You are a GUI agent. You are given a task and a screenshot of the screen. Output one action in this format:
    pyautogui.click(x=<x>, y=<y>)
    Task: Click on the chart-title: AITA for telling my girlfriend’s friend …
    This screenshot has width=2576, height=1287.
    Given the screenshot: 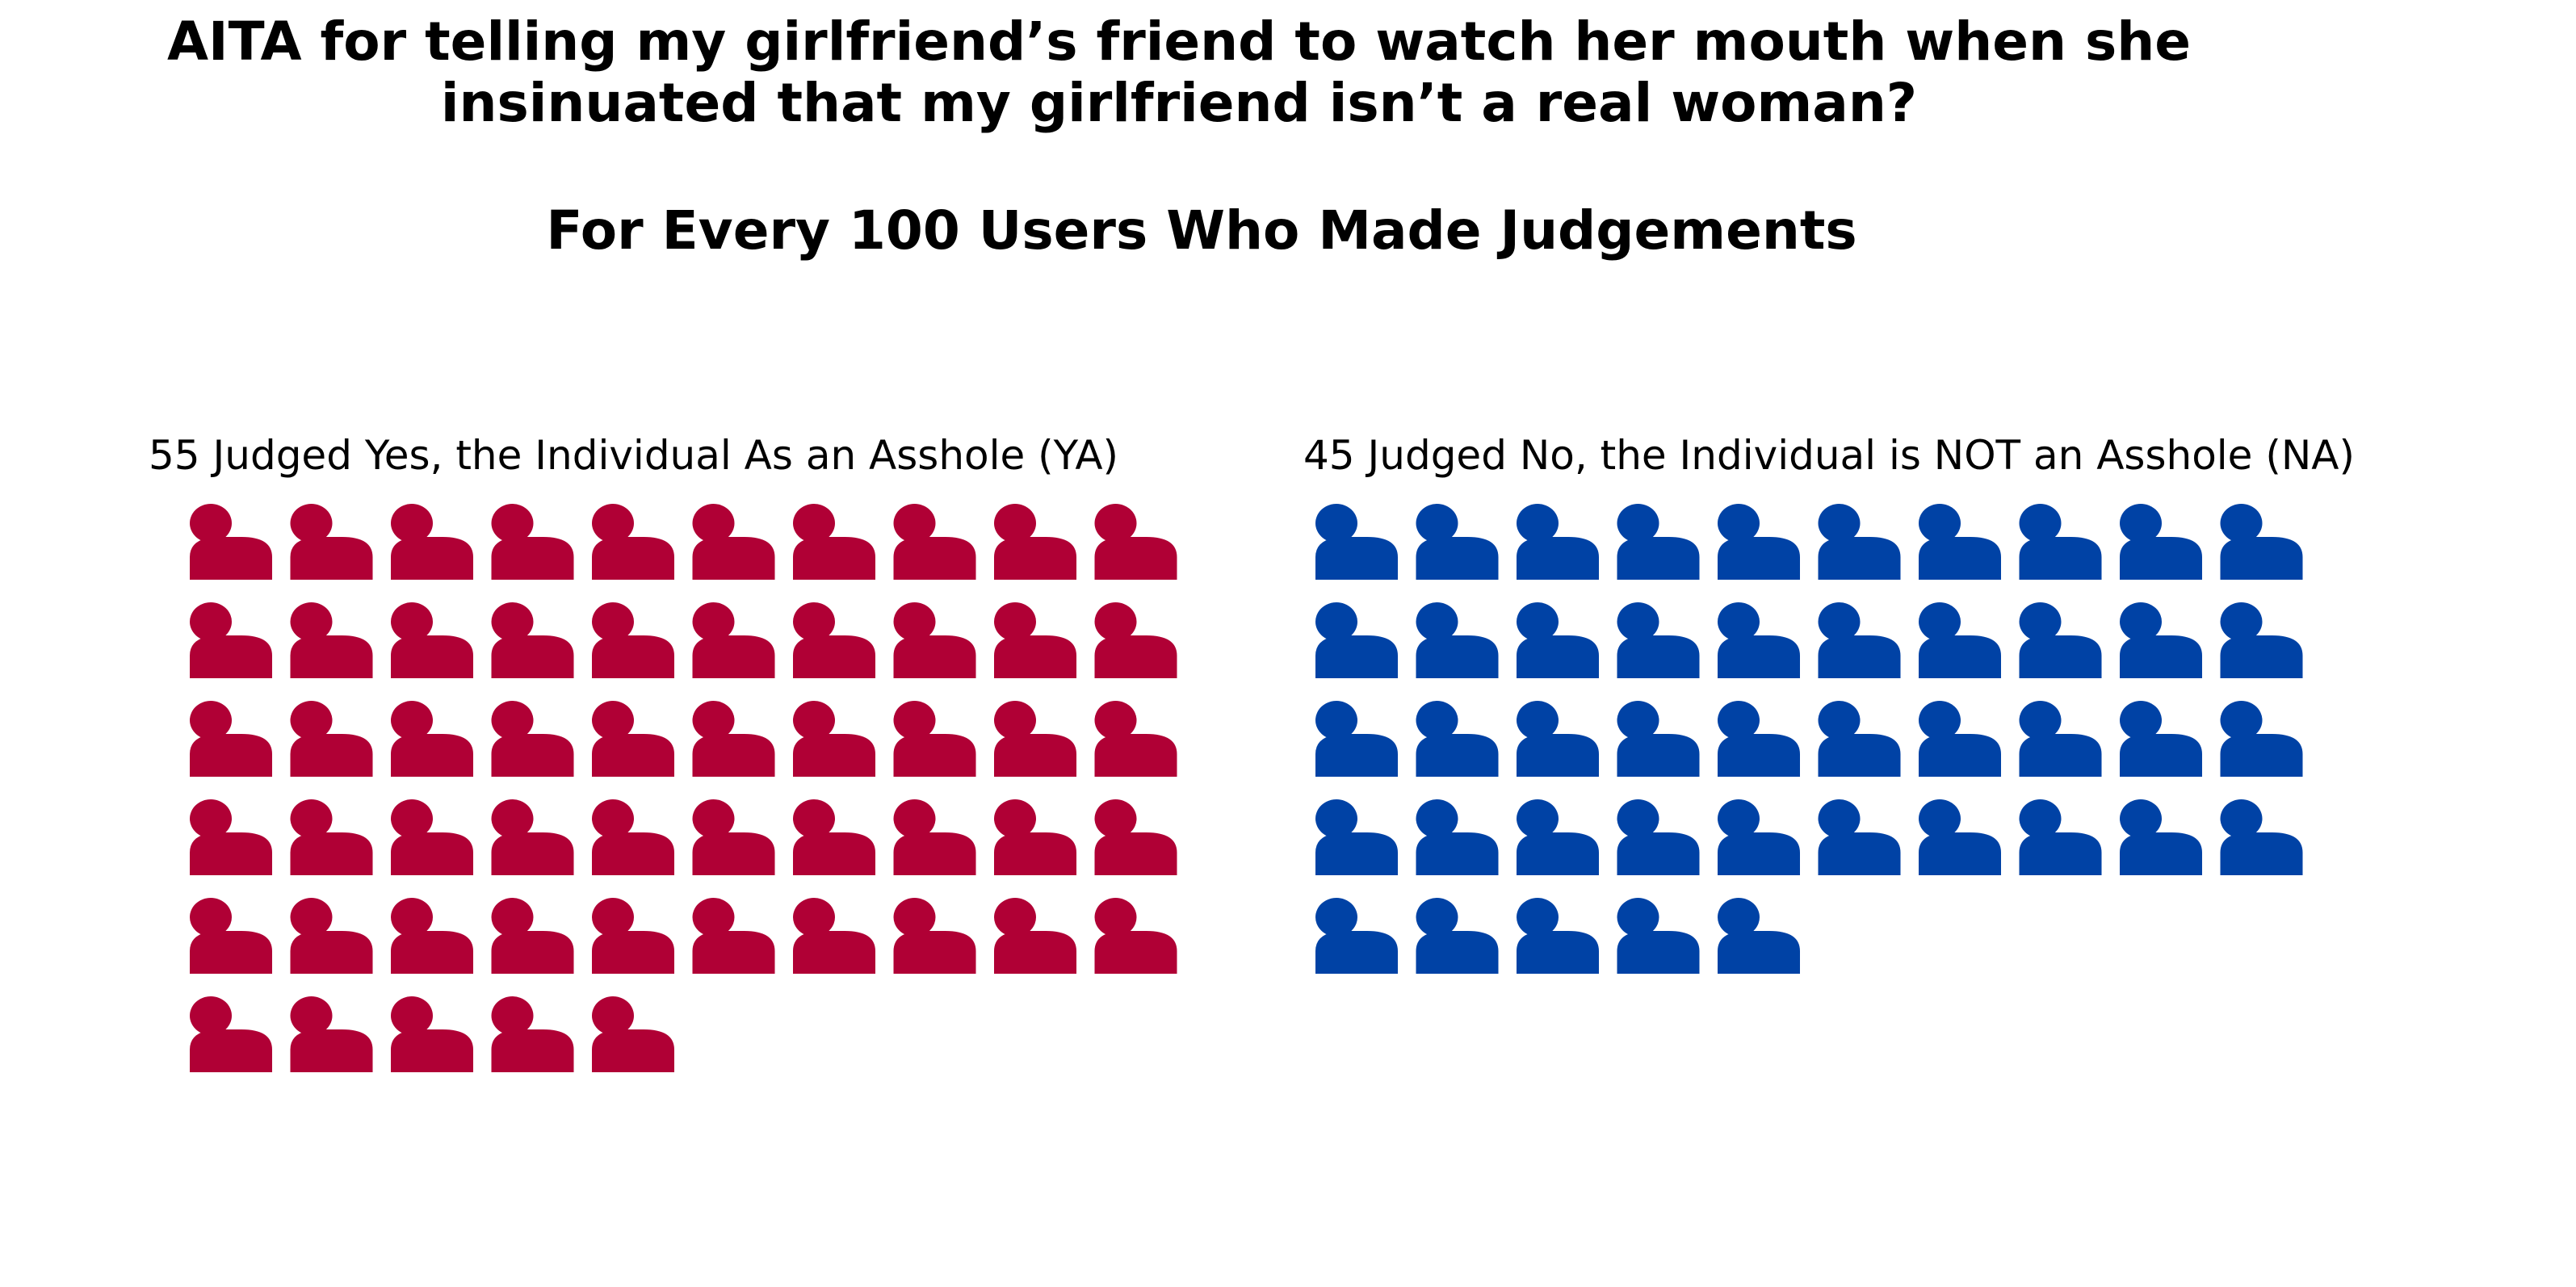 What is the action you would take?
    pyautogui.click(x=1179, y=72)
    